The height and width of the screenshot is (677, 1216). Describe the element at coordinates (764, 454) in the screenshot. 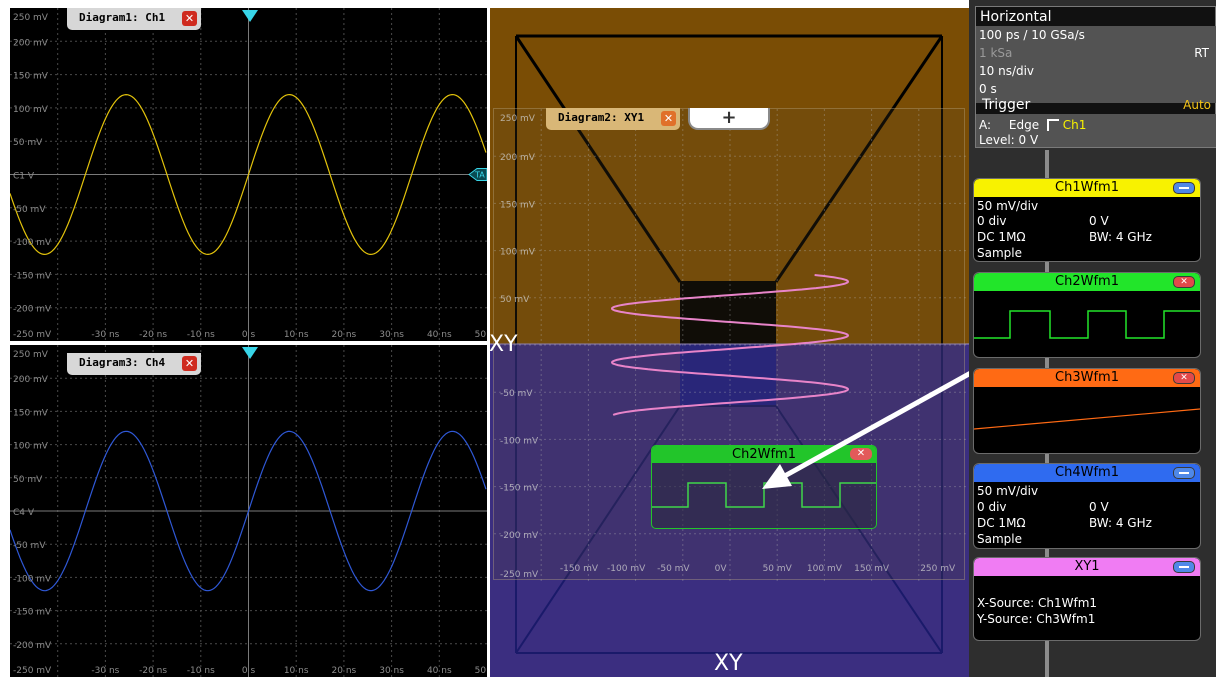

I see `drag-preview-title: Ch2Wfm1` at that location.